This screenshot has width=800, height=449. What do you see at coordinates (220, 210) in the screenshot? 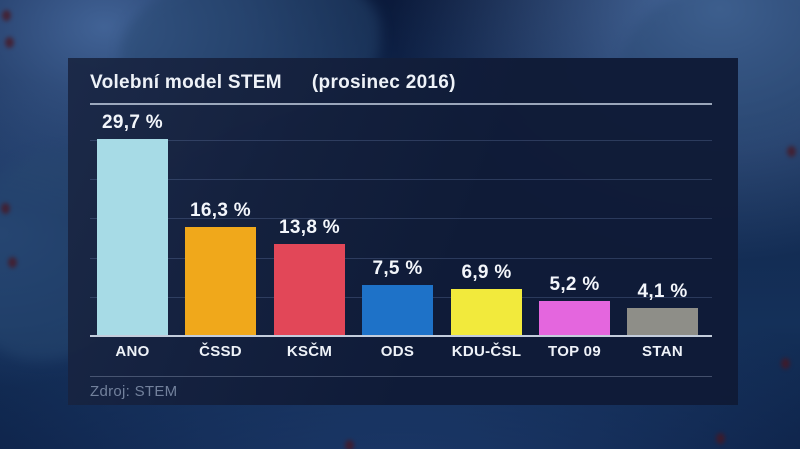
I see `bar-value-label--ssd: 16,3 %` at bounding box center [220, 210].